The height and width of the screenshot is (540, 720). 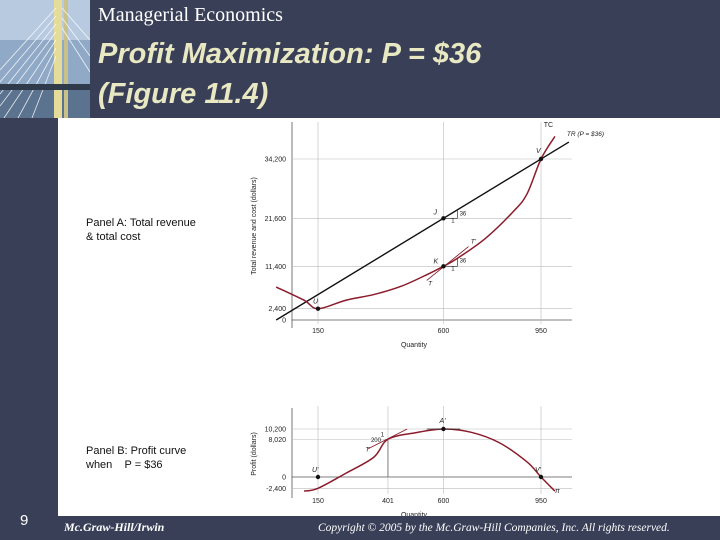 I want to click on tc-series-label: TC, so click(x=548, y=125).